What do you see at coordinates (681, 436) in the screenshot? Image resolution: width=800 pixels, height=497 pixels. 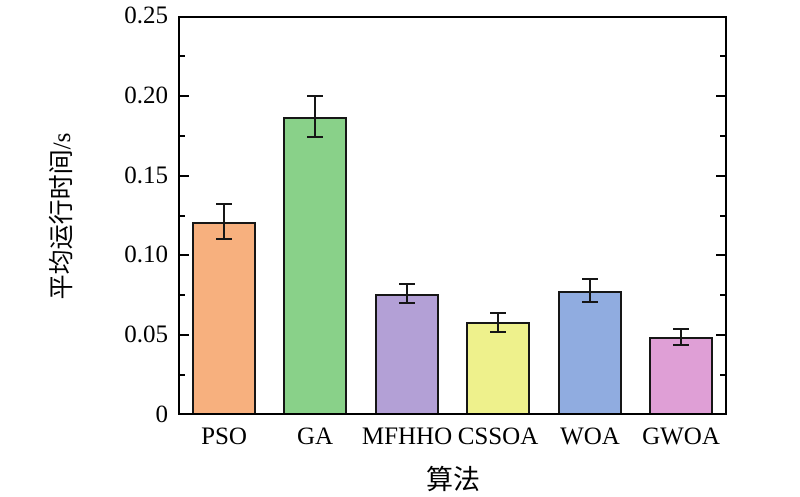 I see `x-tick-label: GWOA` at bounding box center [681, 436].